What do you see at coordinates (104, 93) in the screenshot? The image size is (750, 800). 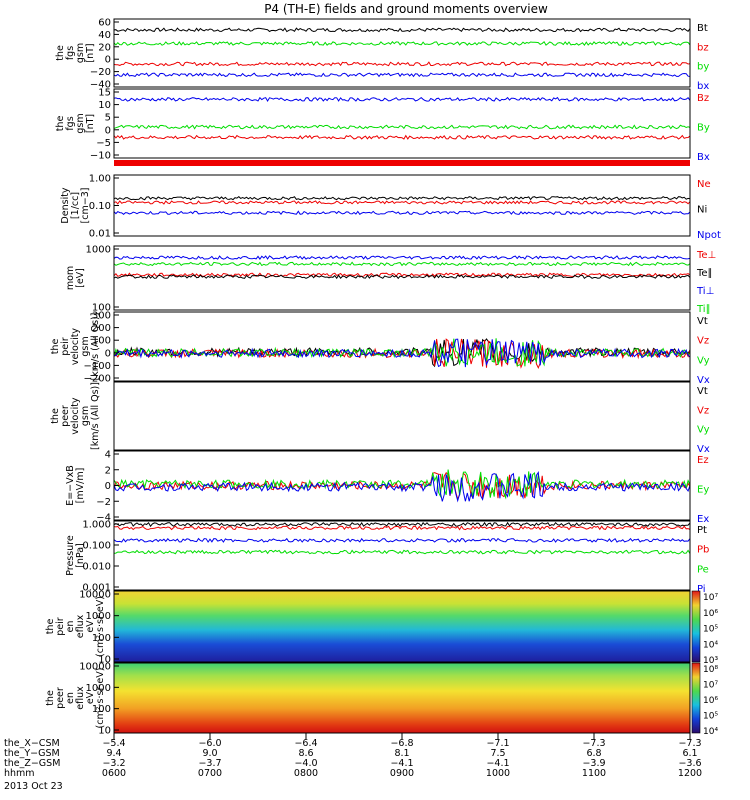 I see `y-tick-label: 15` at bounding box center [104, 93].